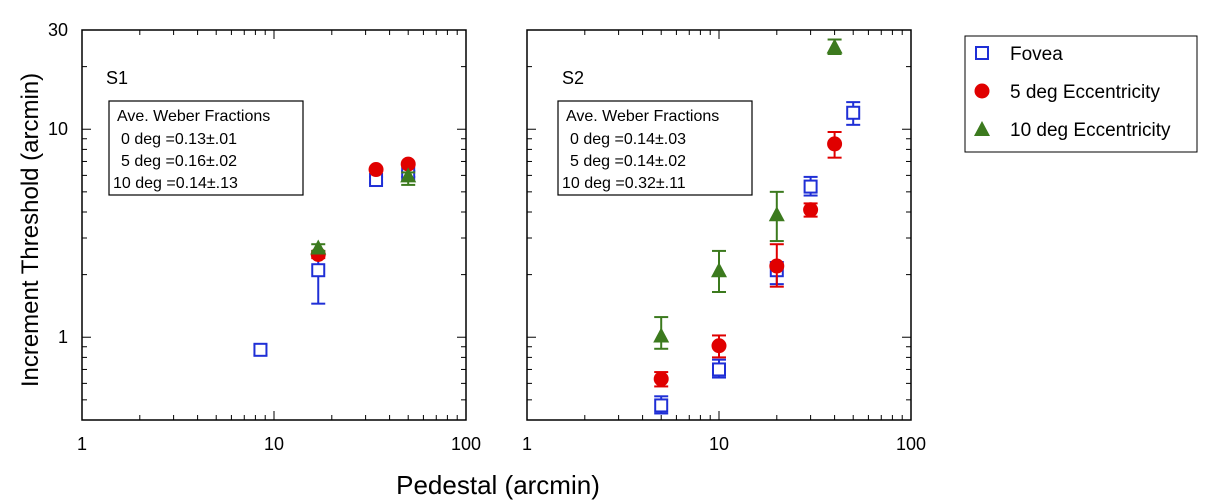 This screenshot has width=1211, height=504. Describe the element at coordinates (30, 230) in the screenshot. I see `y-axis-label: Increment Threshold (arcmin)` at that location.